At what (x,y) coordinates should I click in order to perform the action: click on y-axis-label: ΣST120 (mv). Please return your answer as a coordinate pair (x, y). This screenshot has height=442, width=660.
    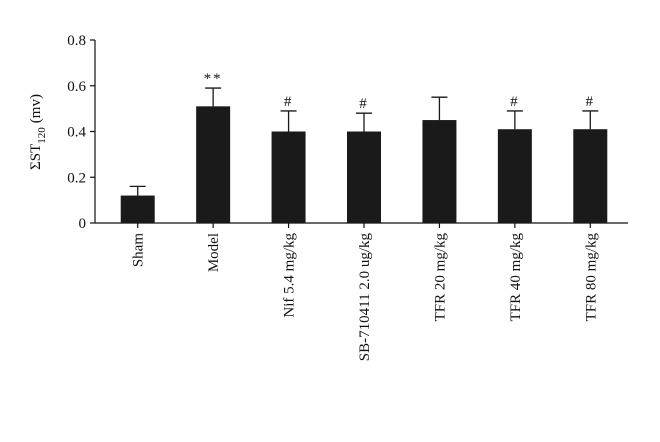
    Looking at the image, I should click on (38, 132).